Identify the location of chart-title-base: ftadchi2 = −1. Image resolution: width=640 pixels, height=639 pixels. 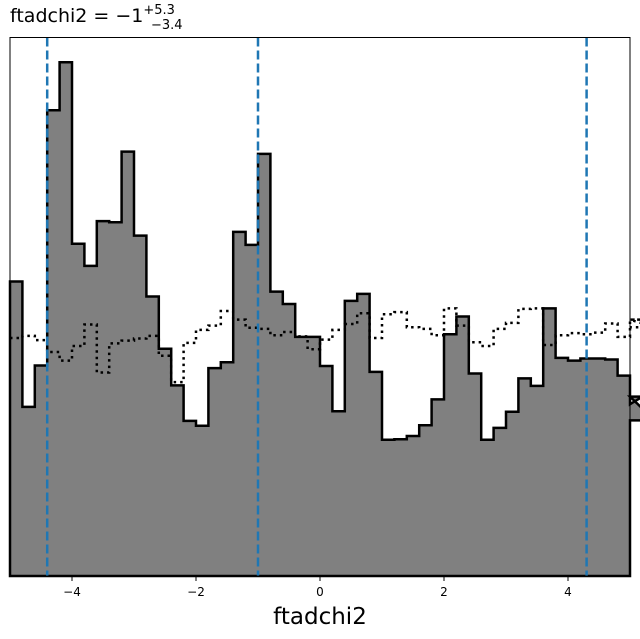
(76, 16).